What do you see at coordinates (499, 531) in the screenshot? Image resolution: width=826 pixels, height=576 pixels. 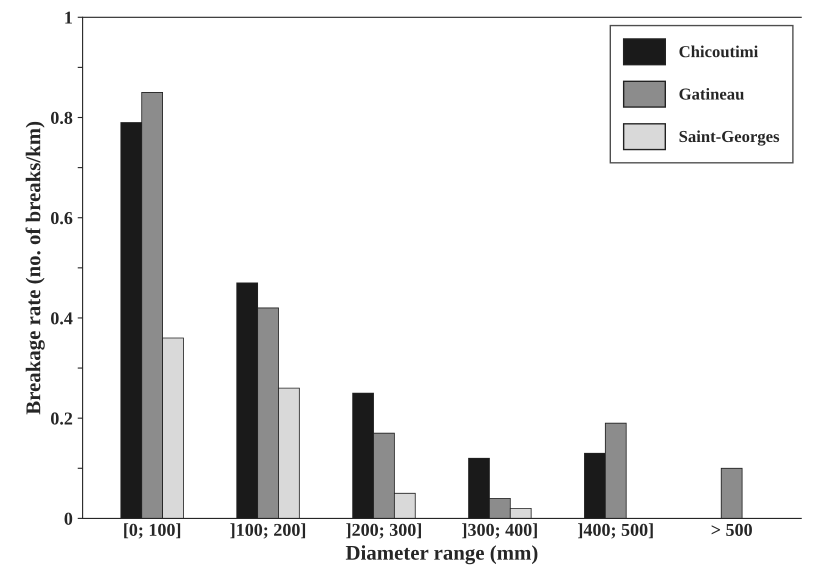 I see `x-tick-label: ]300; 400]` at bounding box center [499, 531].